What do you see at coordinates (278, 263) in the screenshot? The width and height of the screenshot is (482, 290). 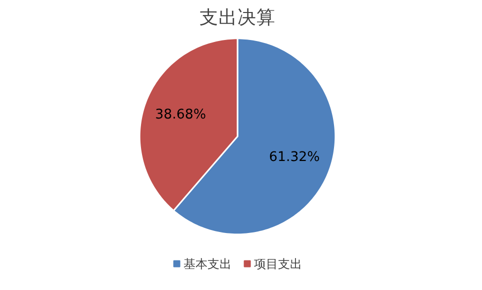 I see `legend-label: 项目支出` at bounding box center [278, 263].